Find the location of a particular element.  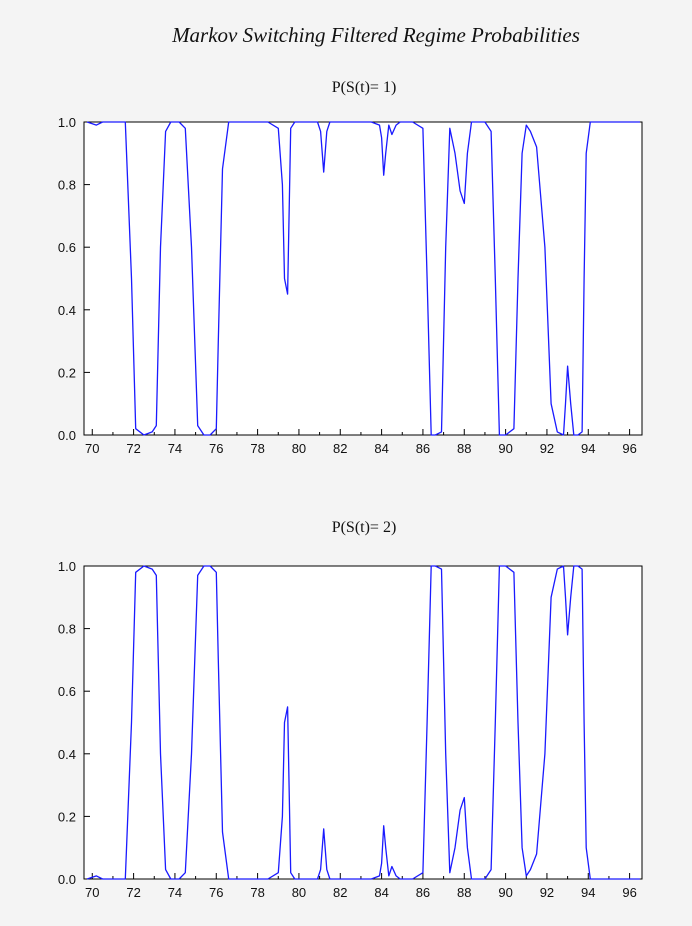

panel-title: P(S(t)= 1) is located at coordinates (364, 87).